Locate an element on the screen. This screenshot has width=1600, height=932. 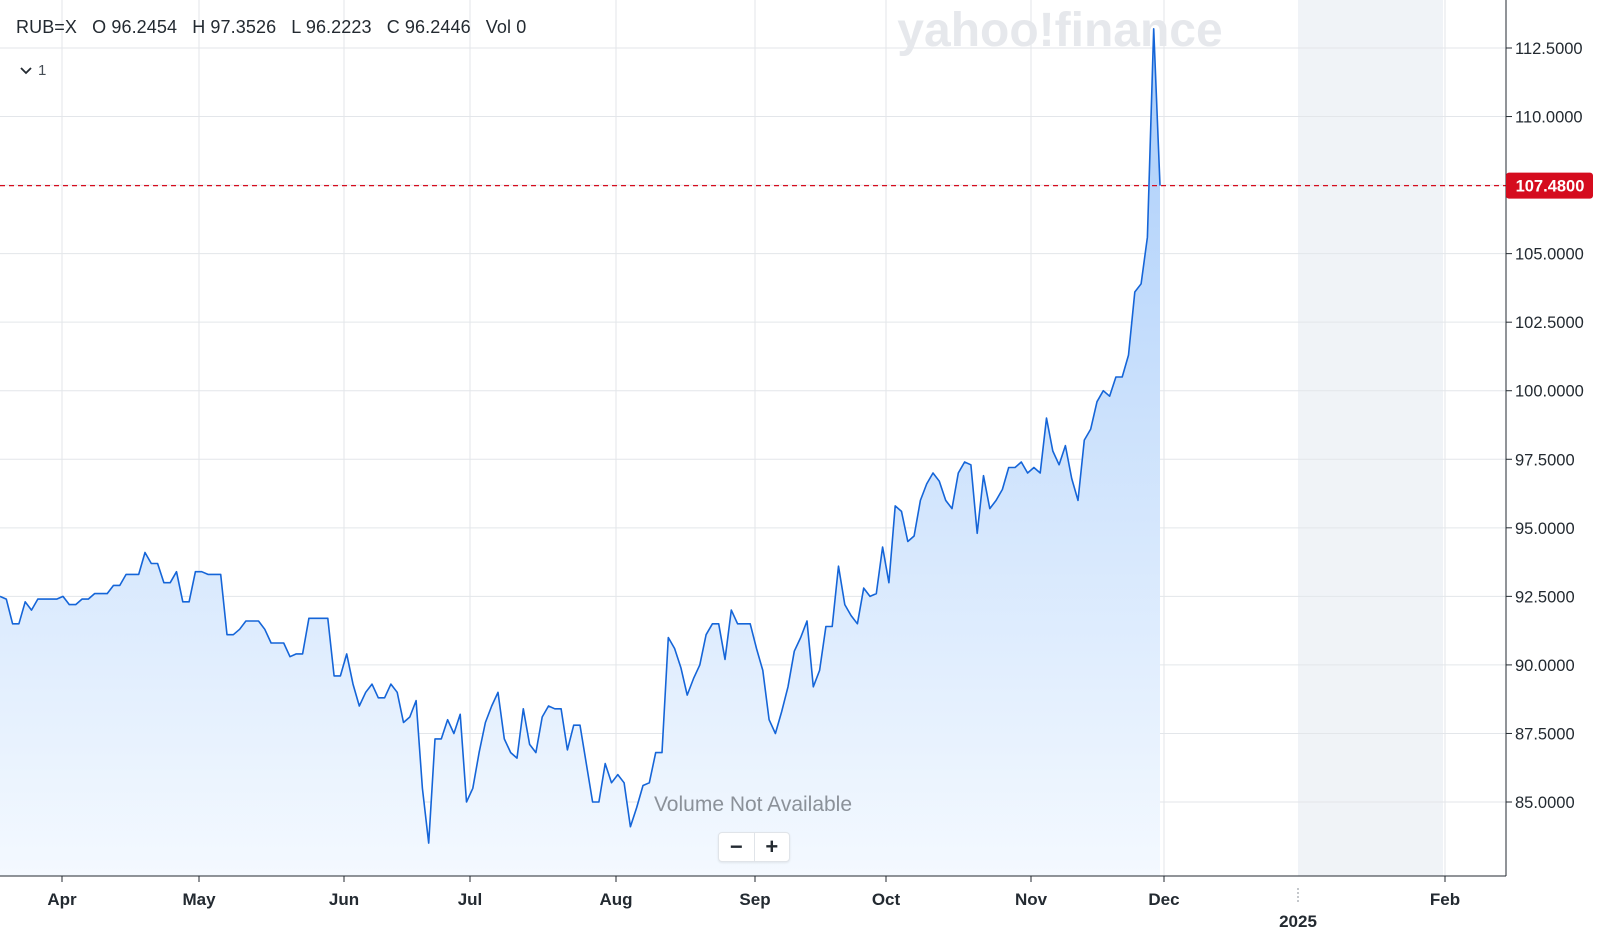
x-tick-label: Jun is located at coordinates (344, 899).